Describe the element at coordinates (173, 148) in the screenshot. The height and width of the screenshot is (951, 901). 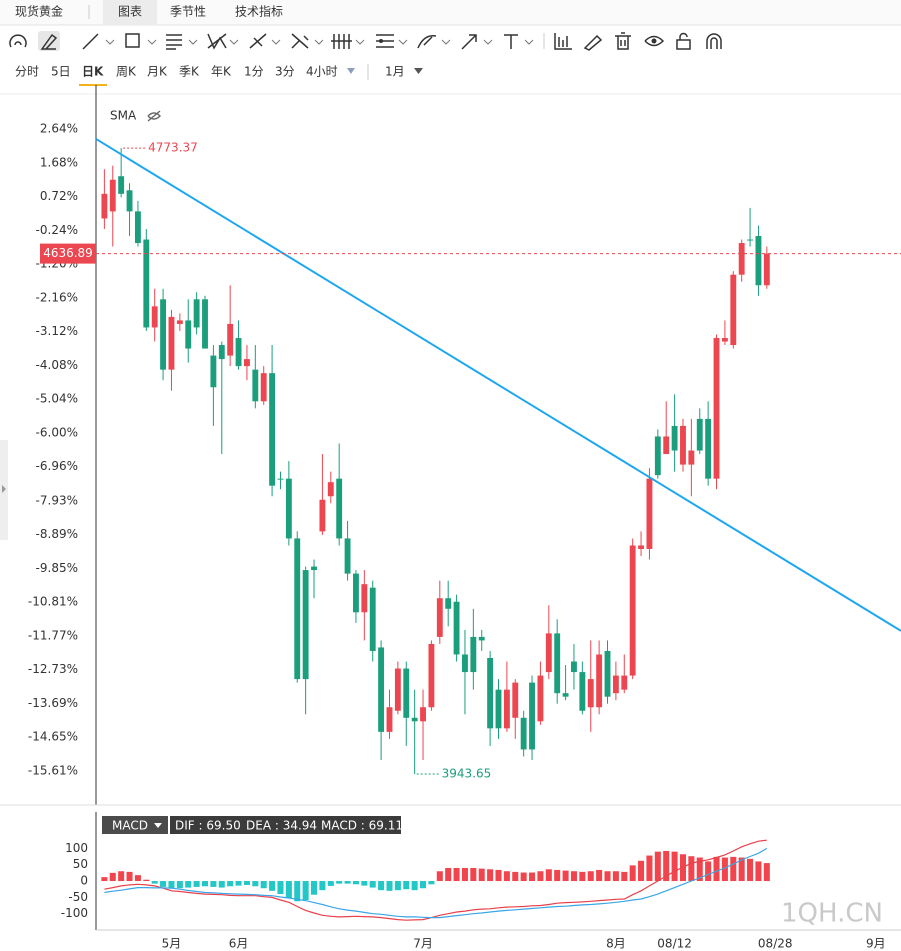
I see `high-price-label: 4773.37` at that location.